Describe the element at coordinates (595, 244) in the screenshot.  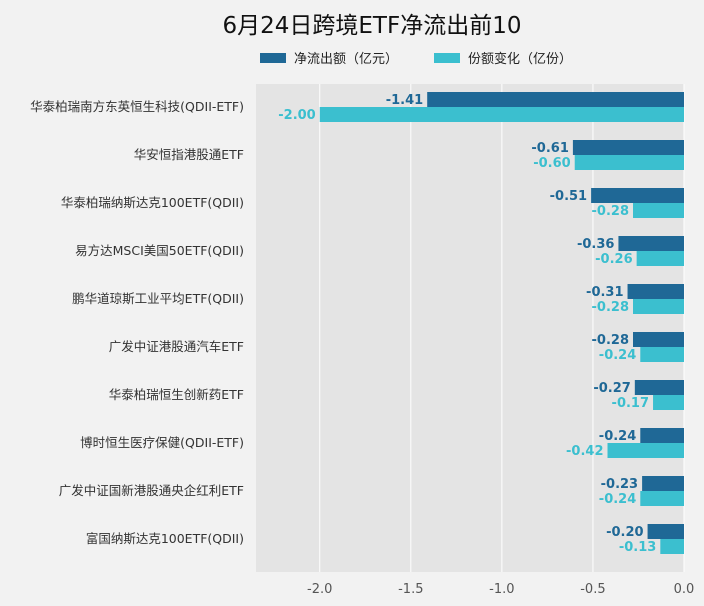
I see `data-label: -0.36` at that location.